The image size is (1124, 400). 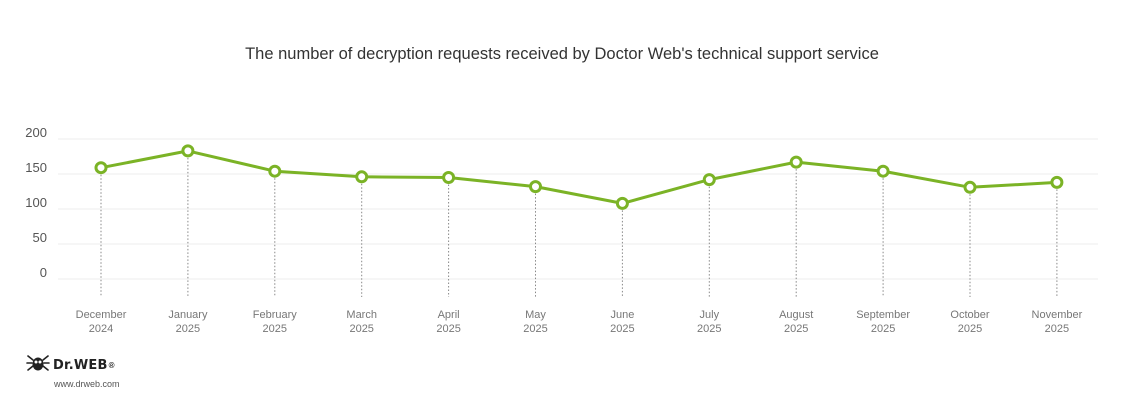 I want to click on x-tick-label: June, so click(x=622, y=315).